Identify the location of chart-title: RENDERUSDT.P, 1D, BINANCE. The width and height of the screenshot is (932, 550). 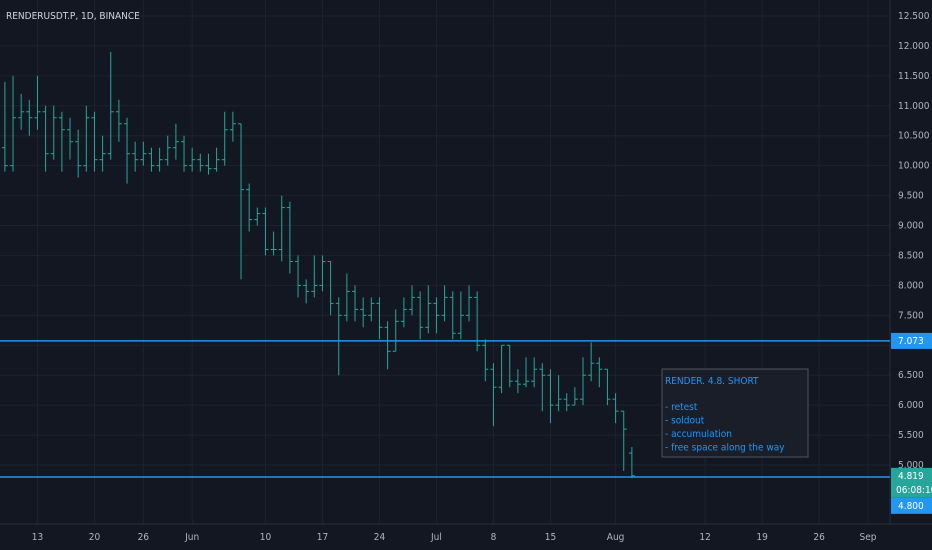
(73, 16).